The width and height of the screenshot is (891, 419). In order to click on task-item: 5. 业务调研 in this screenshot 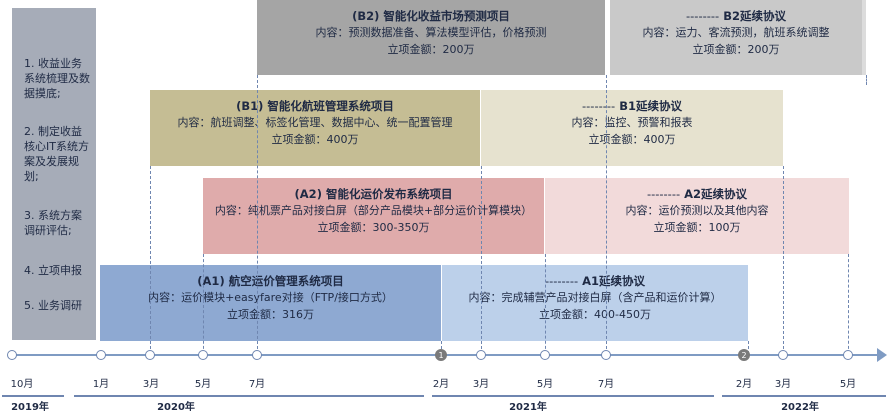, I will do `click(53, 305)`.